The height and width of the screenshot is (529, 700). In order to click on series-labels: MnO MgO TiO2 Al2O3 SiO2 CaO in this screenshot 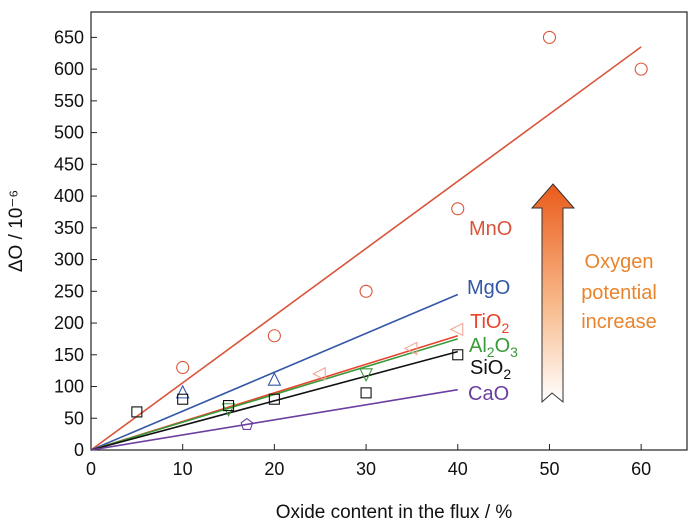, I will do `click(492, 311)`.